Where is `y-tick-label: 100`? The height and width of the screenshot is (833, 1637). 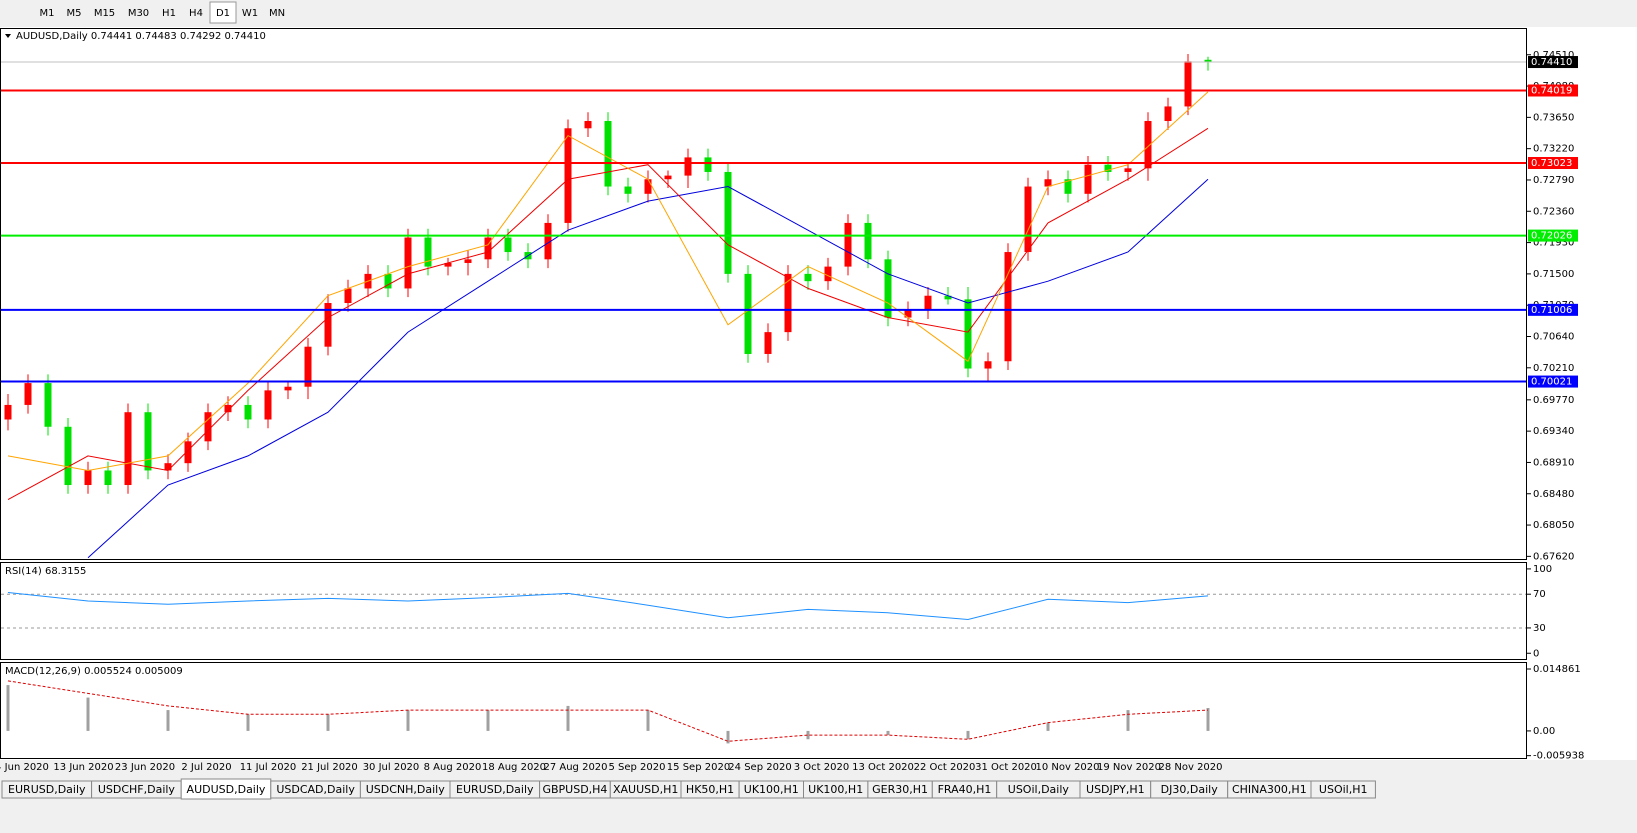
y-tick-label: 100 is located at coordinates (1542, 569).